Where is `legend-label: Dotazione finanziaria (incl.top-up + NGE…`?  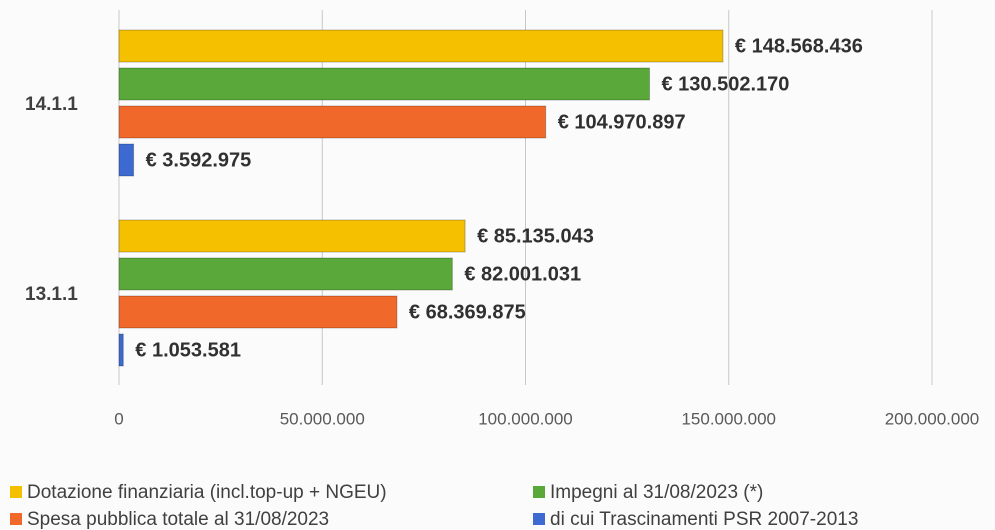
legend-label: Dotazione finanziaria (incl.top-up + NGE… is located at coordinates (207, 492).